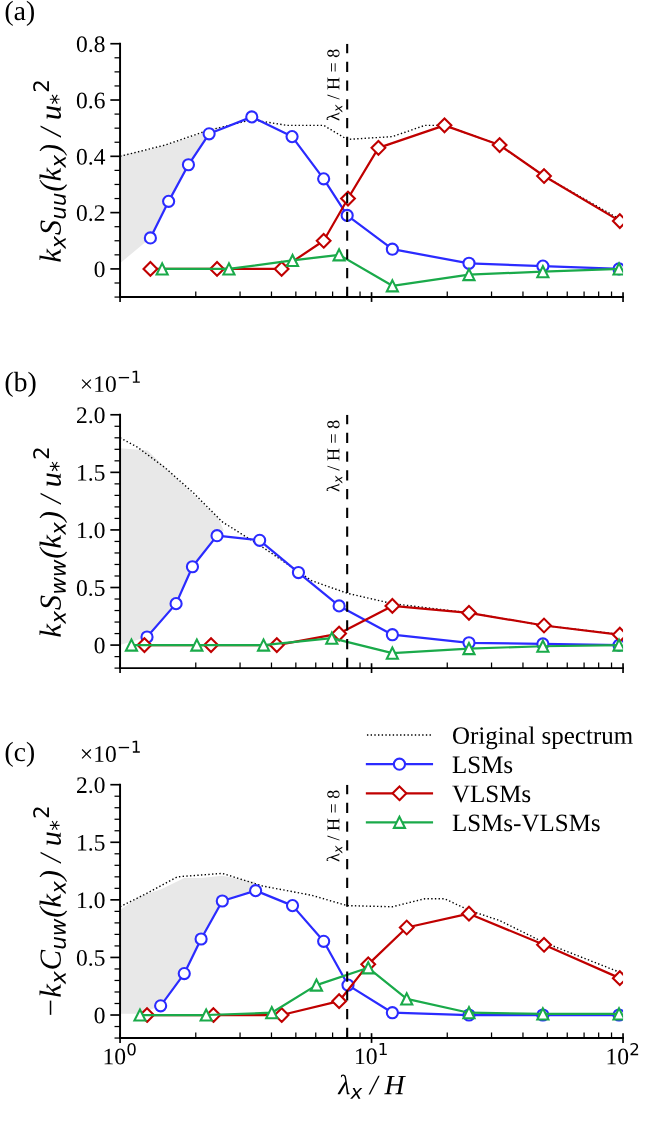 The image size is (649, 1121). What do you see at coordinates (50, 542) in the screenshot?
I see `text: k$_{x}$S$_{ww}$(k$_{x}$) / u$_{*}$$^{2}$` at bounding box center [50, 542].